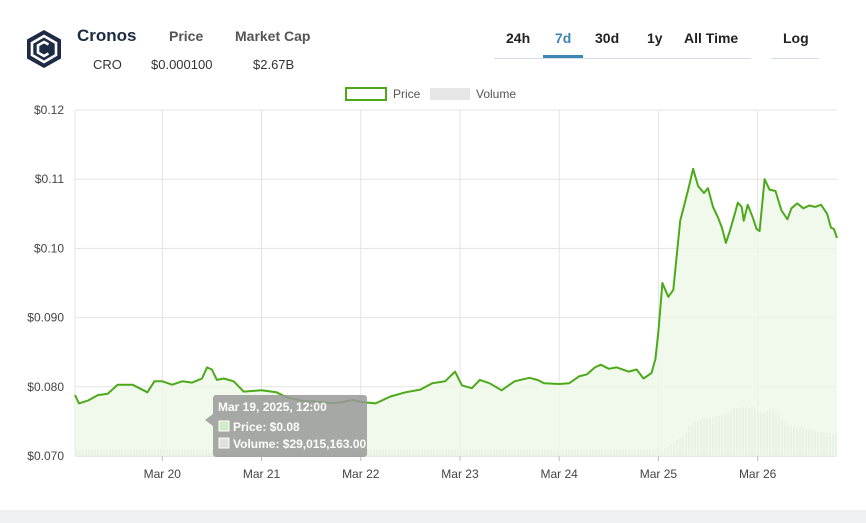 The width and height of the screenshot is (866, 523). I want to click on x-tick-label: Mar 24, so click(560, 474).